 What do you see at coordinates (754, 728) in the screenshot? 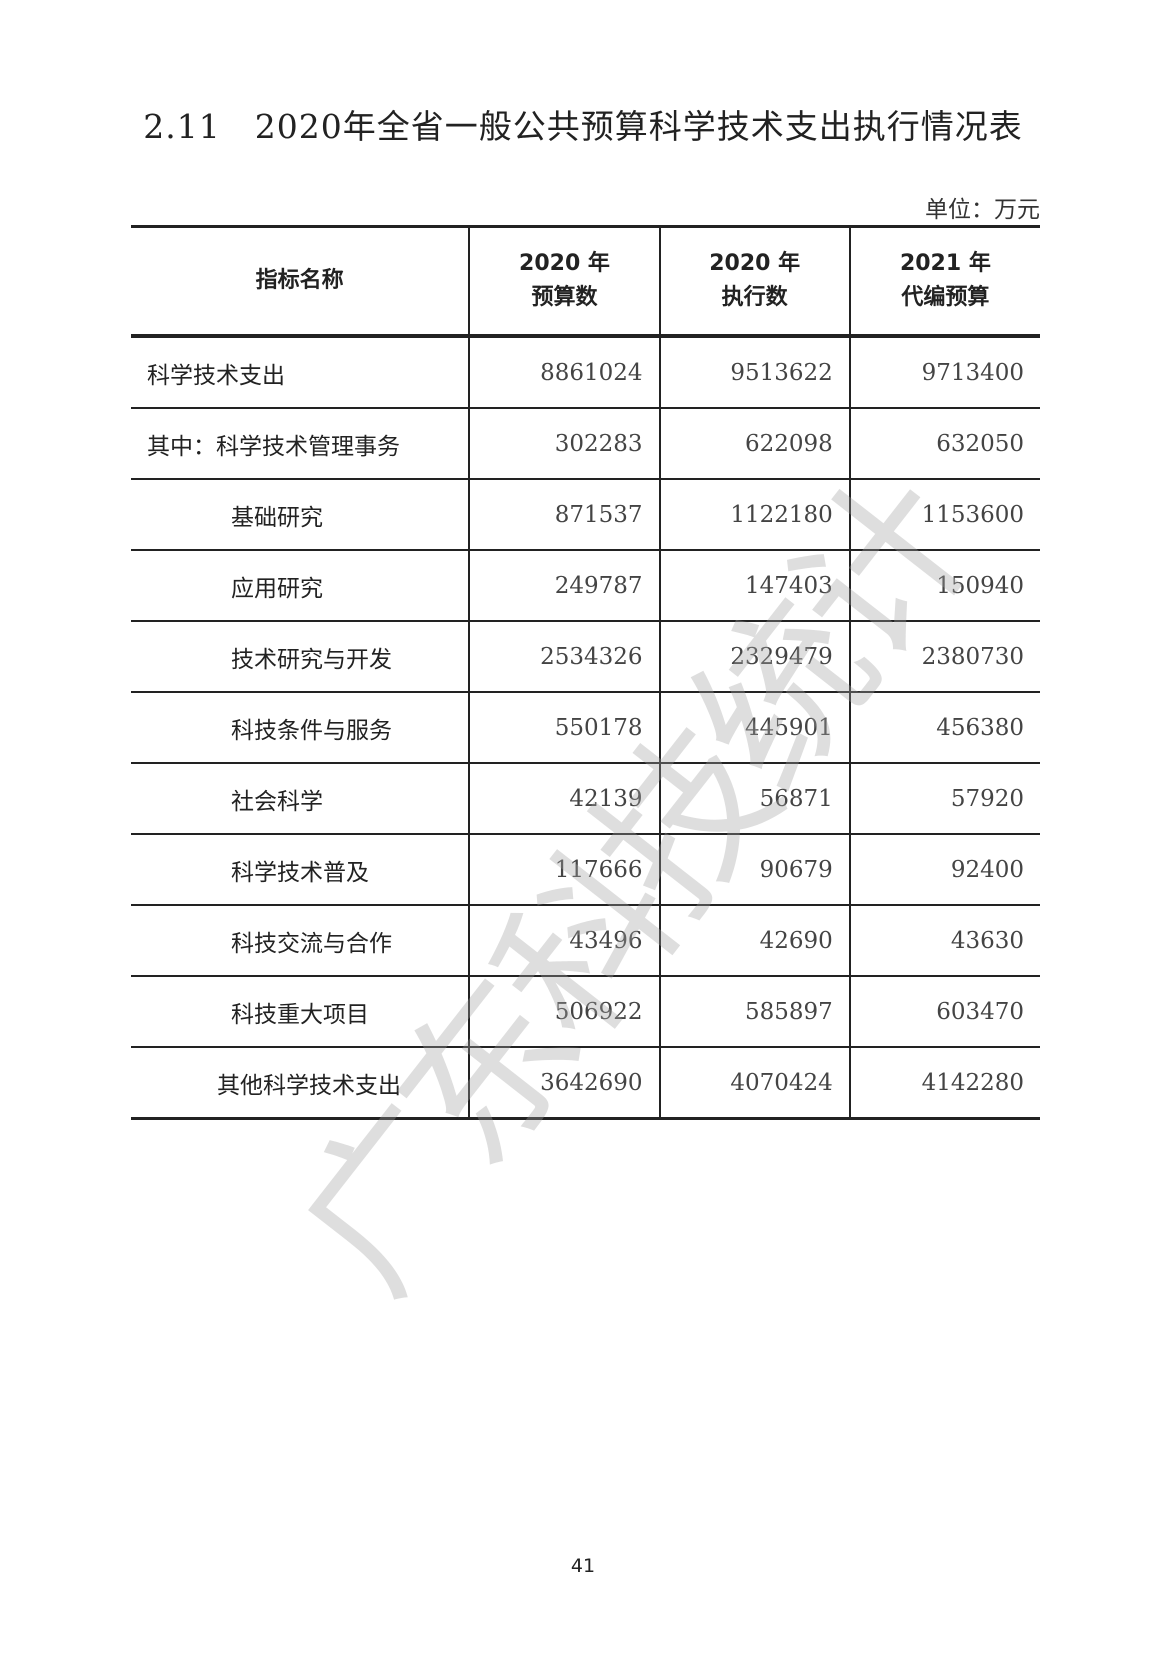
I see `cell-value: 445901` at bounding box center [754, 728].